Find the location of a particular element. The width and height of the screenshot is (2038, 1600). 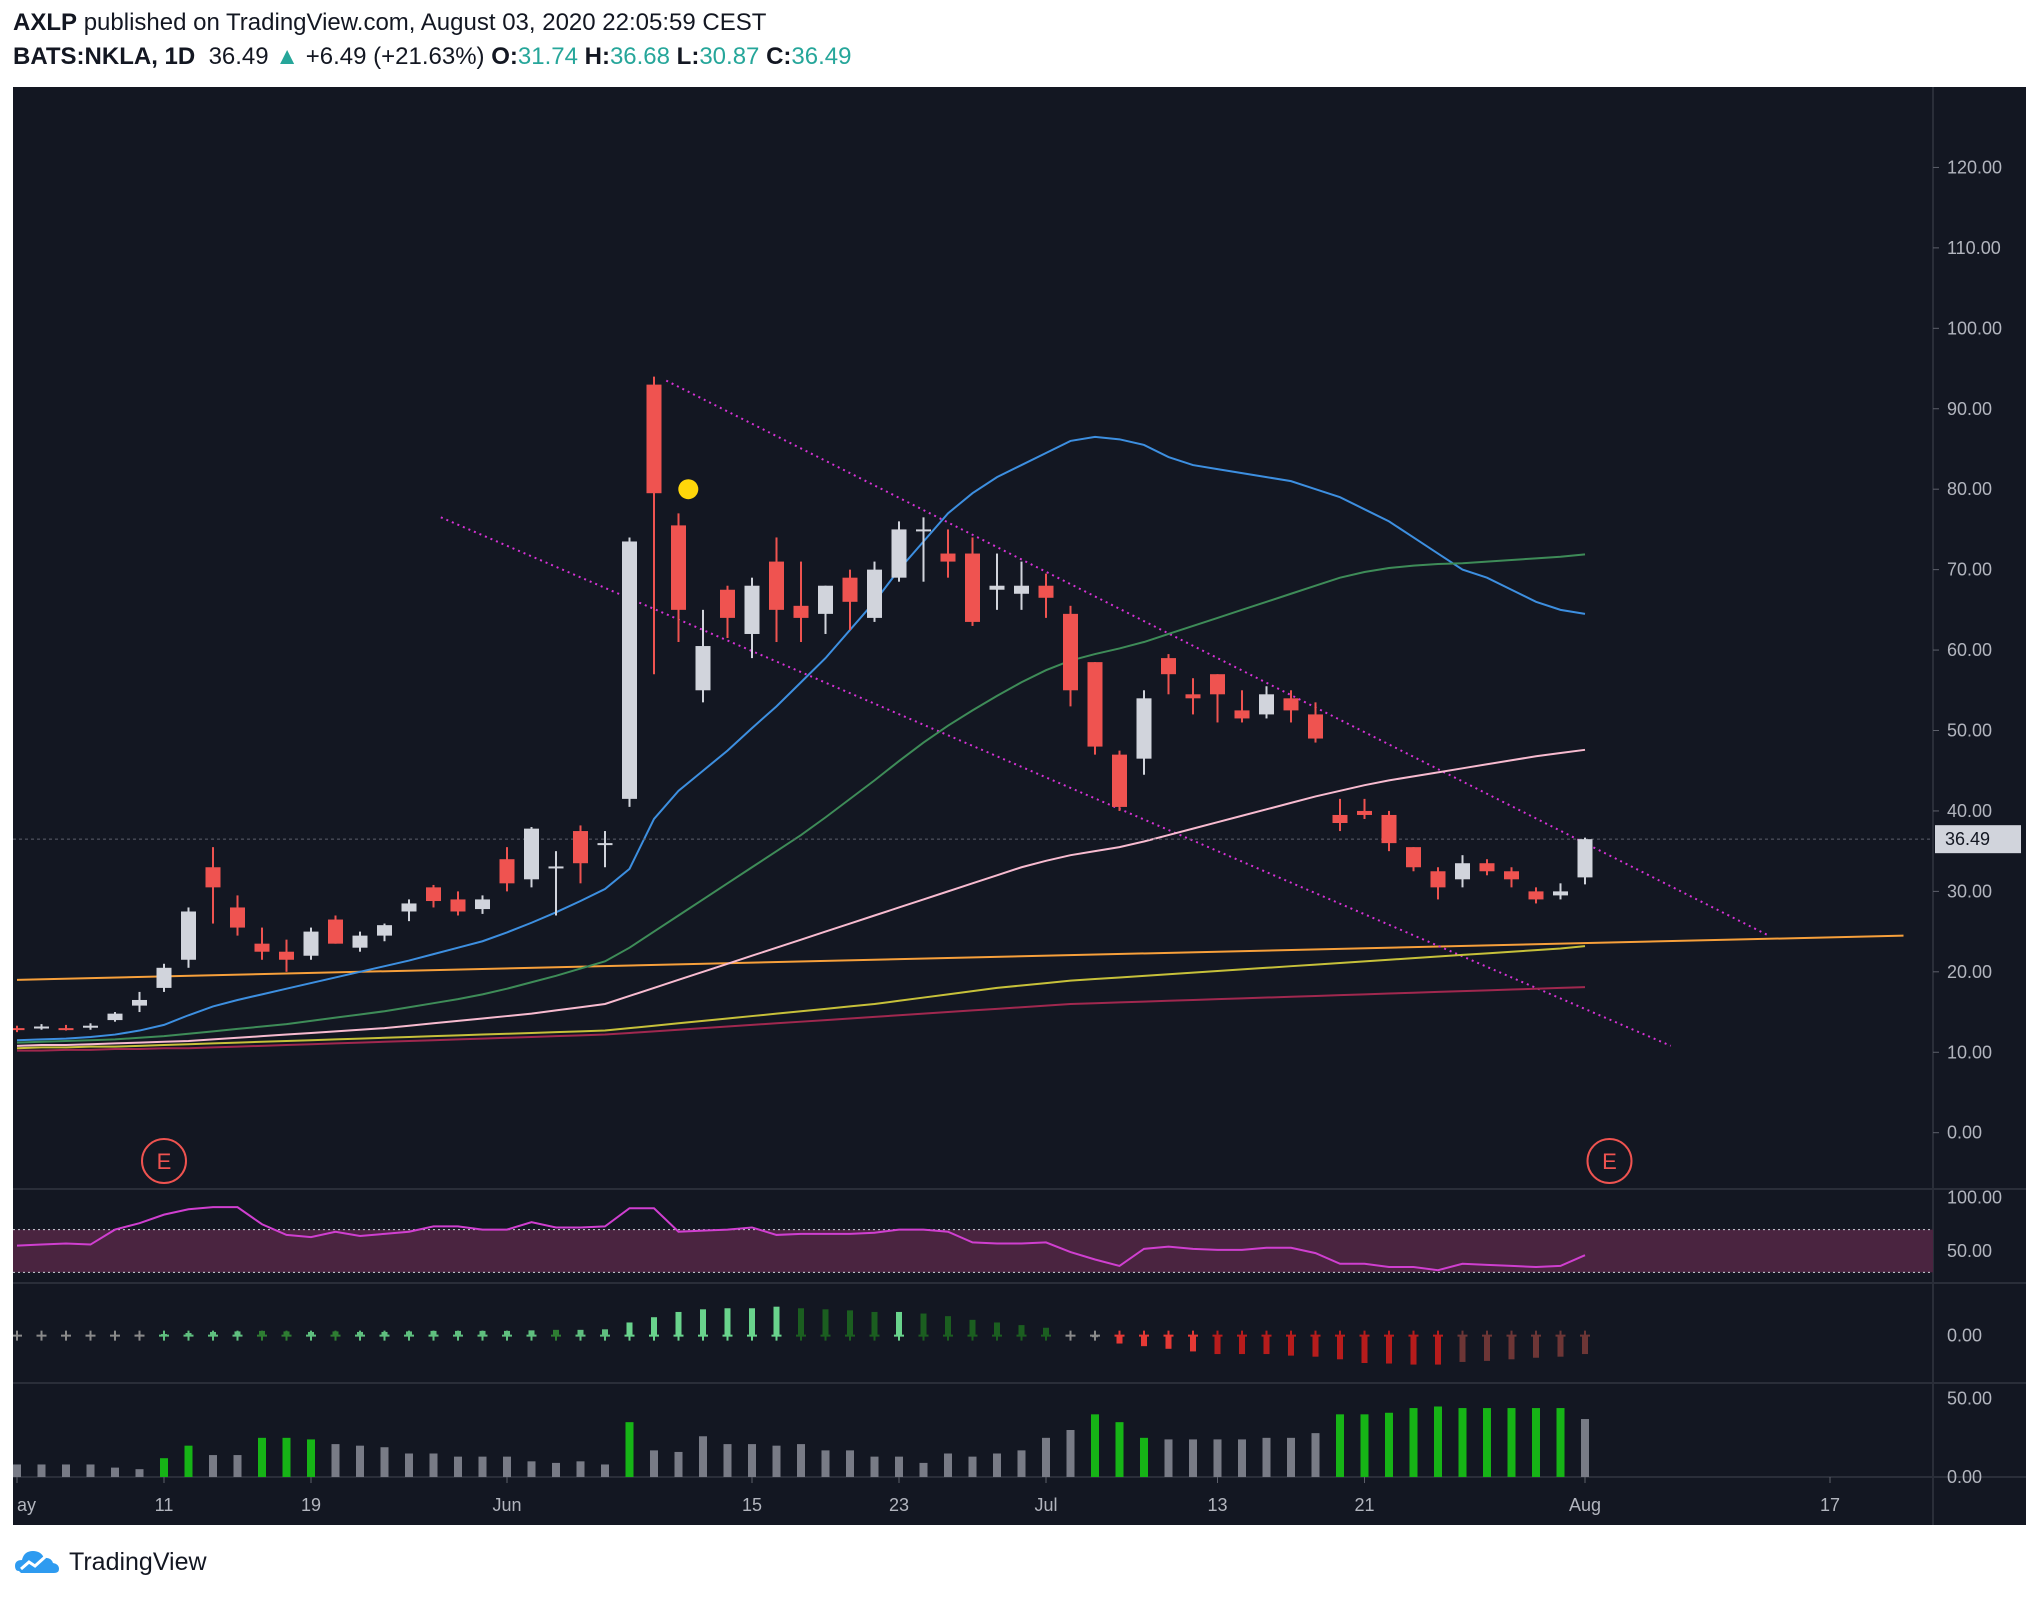

price-tick-label: 80.00 is located at coordinates (1969, 489).